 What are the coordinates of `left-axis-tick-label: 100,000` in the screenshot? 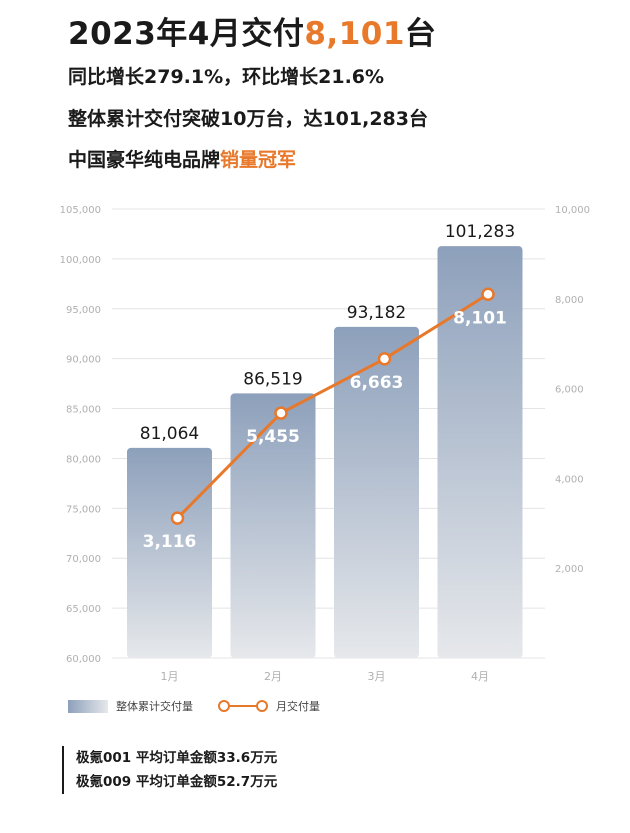 It's located at (80, 260).